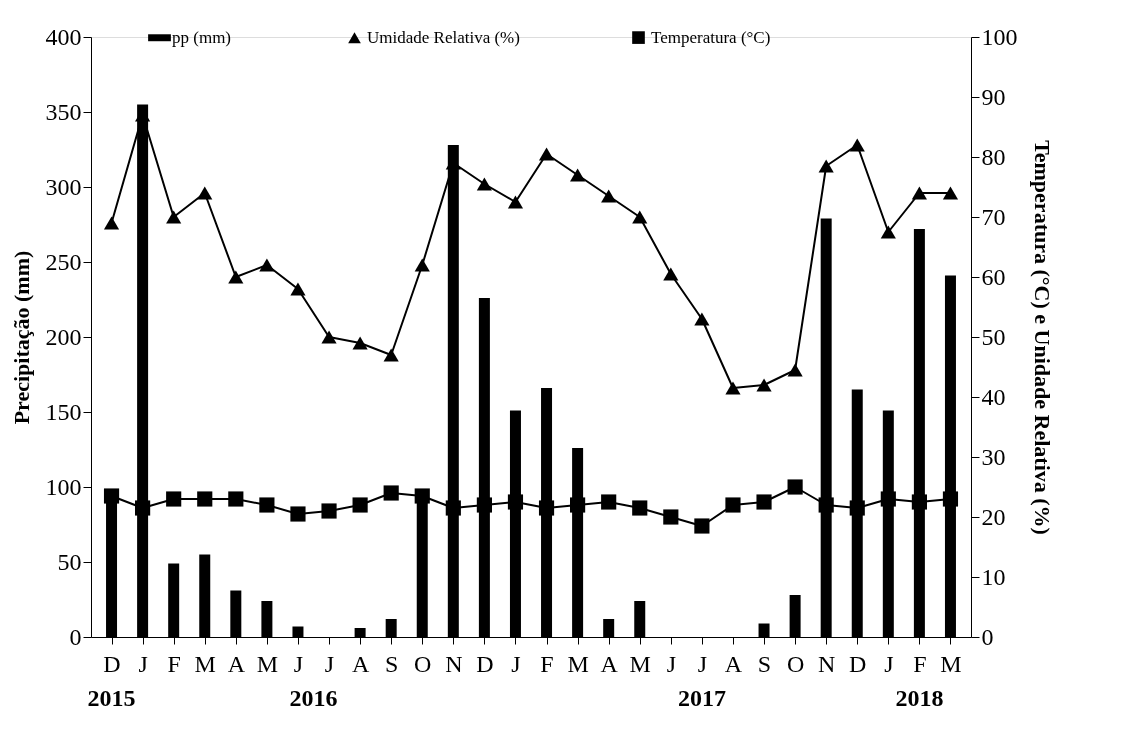  What do you see at coordinates (711, 37) in the screenshot?
I see `legend-label: Temperatura (°C)` at bounding box center [711, 37].